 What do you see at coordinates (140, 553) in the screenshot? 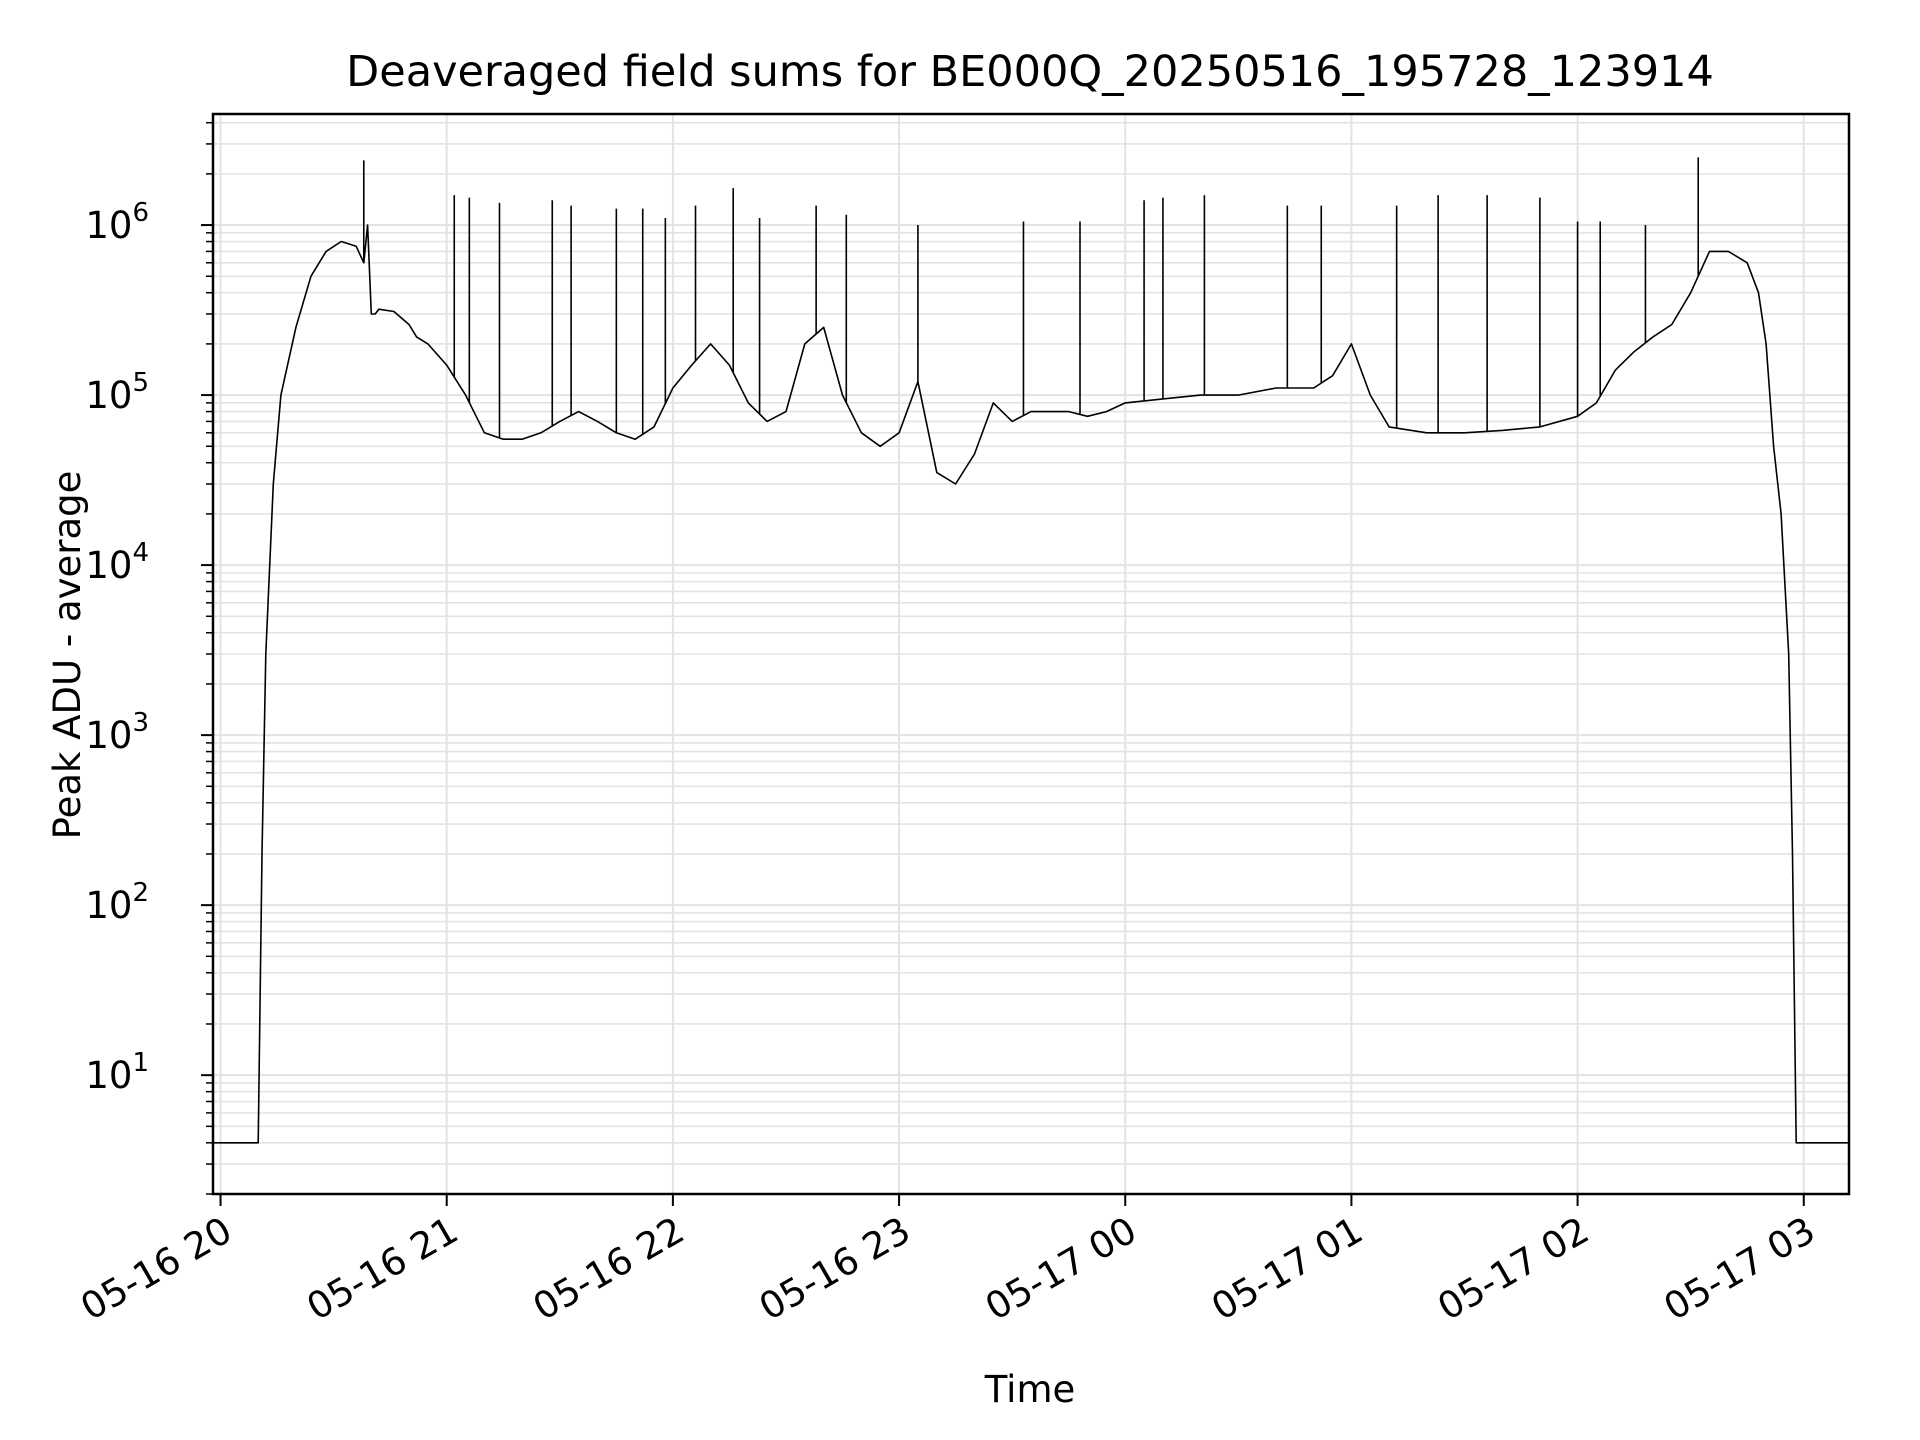
I see `y-tick-exponent: 4` at bounding box center [140, 553].